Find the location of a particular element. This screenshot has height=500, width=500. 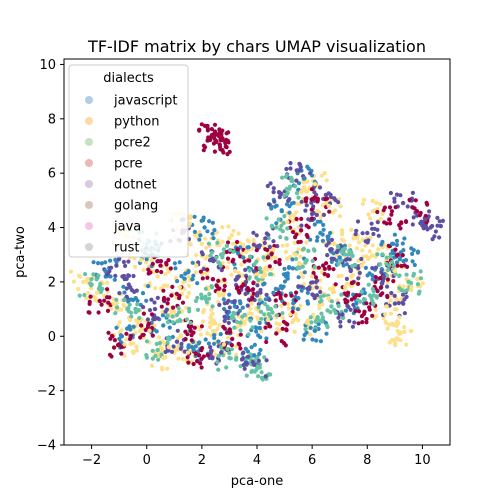

legend-label: dotnet is located at coordinates (135, 185).